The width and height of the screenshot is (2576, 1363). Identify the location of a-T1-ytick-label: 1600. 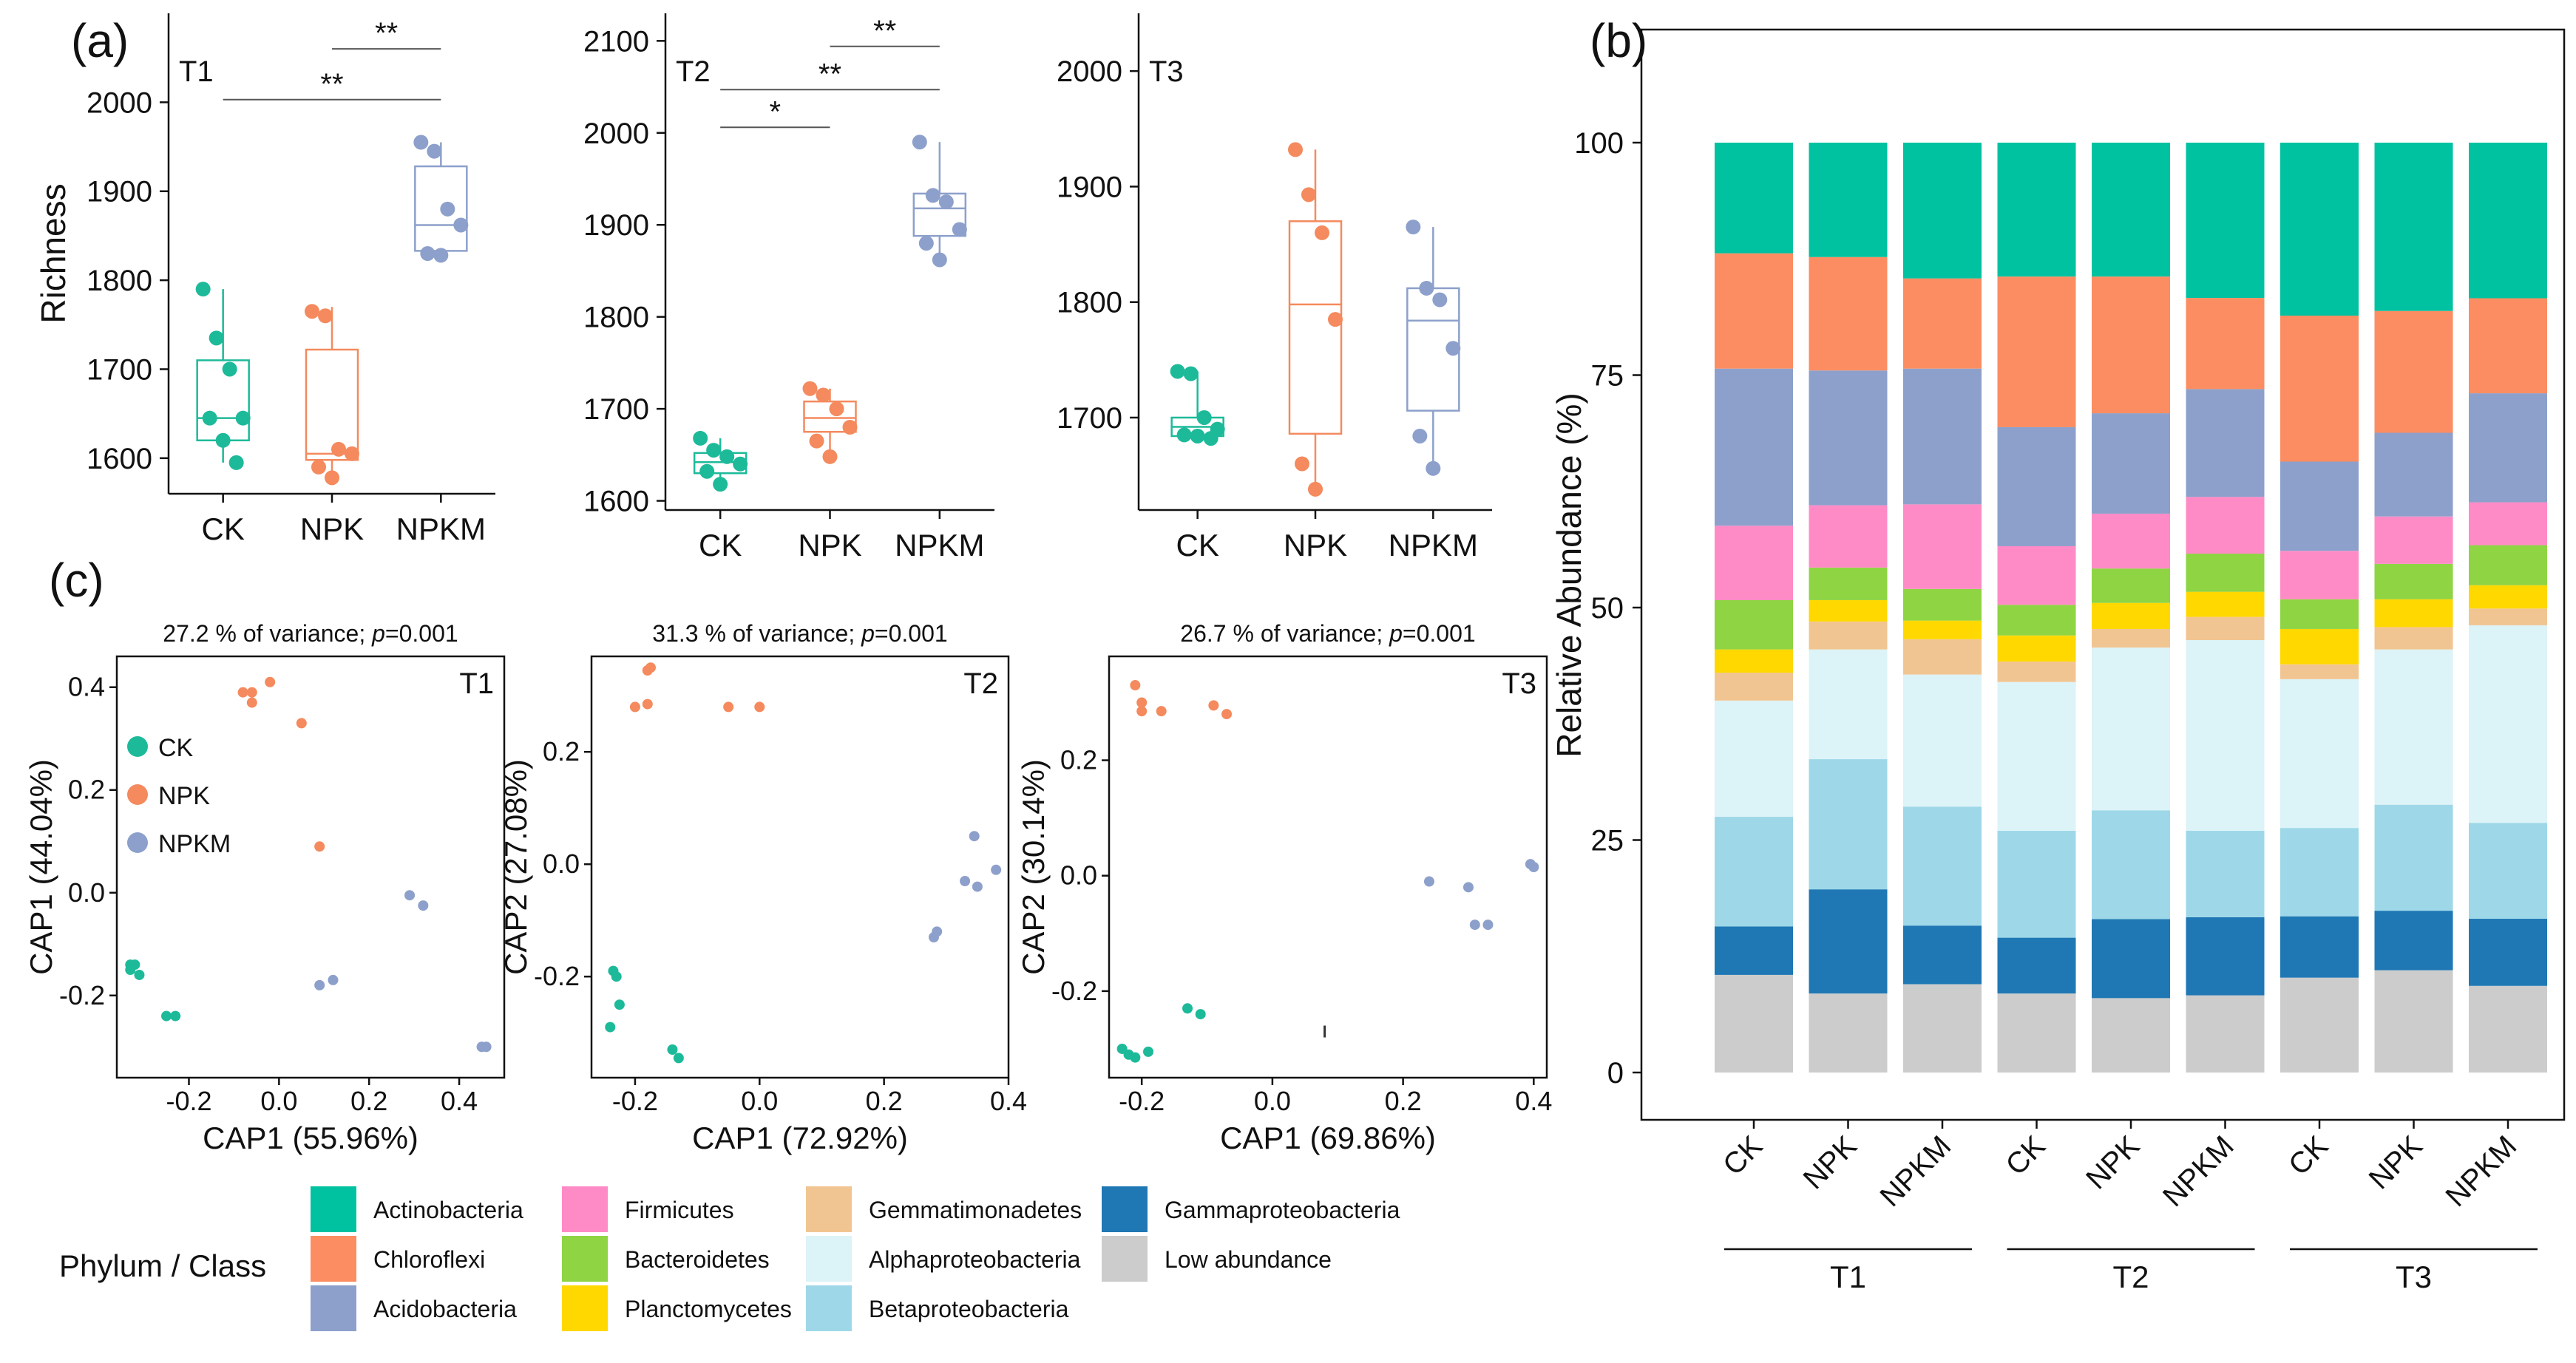
(119, 459).